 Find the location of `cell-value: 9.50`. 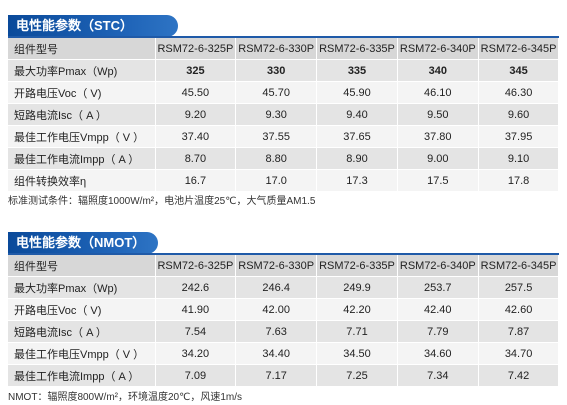

cell-value: 9.50 is located at coordinates (438, 114).